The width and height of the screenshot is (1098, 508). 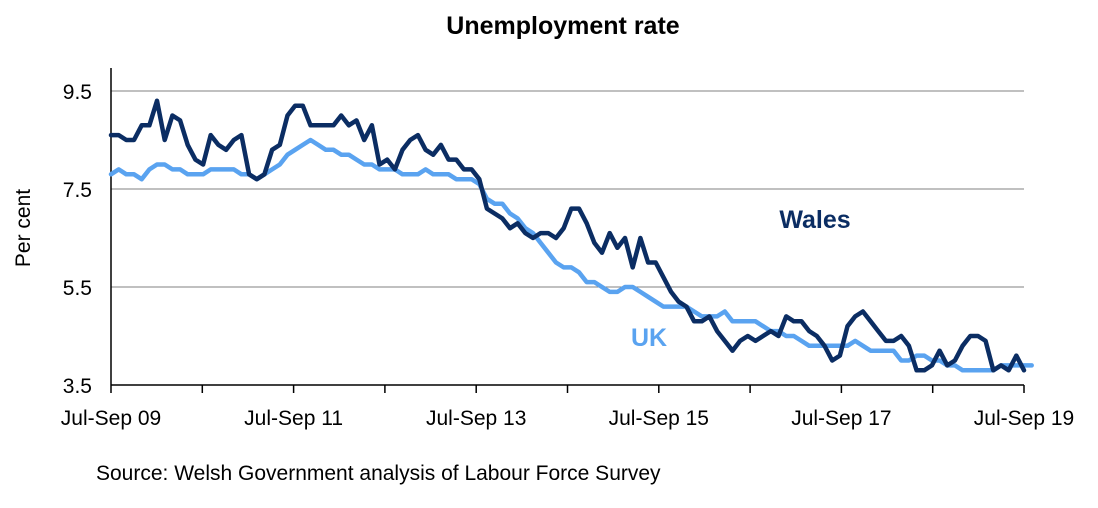 I want to click on x-tick-label: Jul-Sep 09, so click(x=111, y=418).